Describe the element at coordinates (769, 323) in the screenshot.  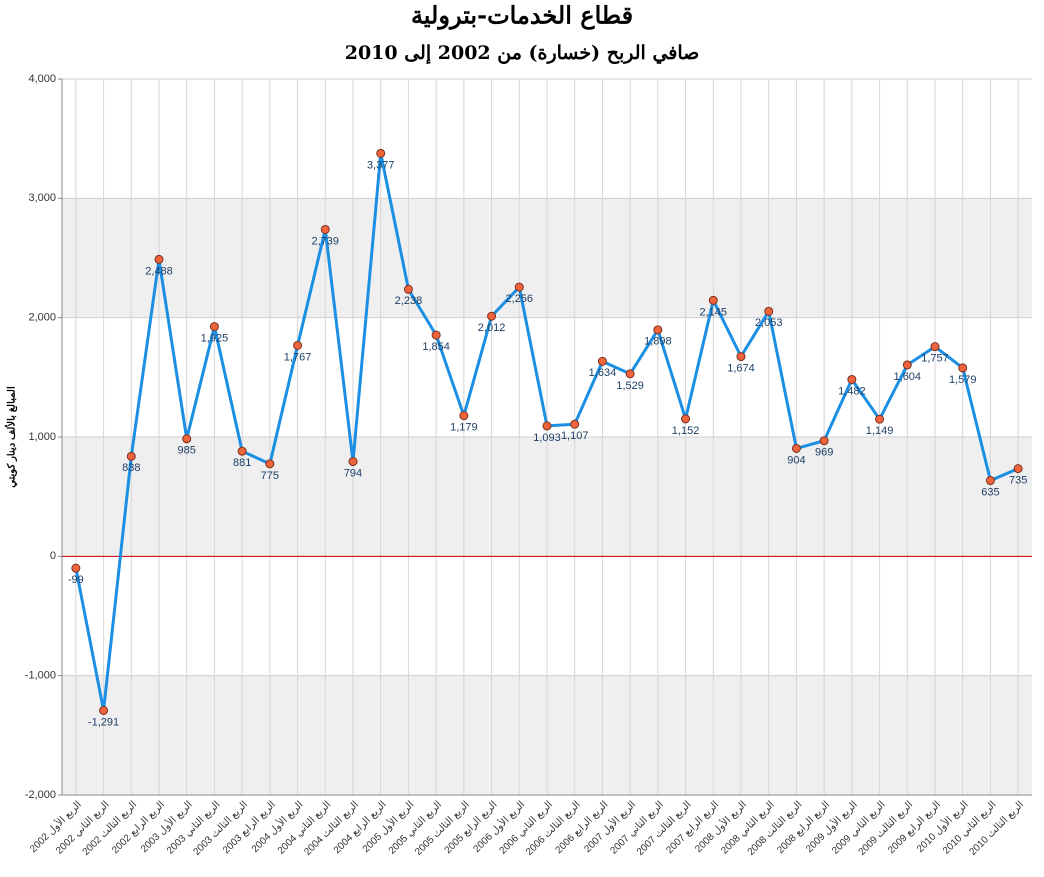
I see `data-label: 2,053` at that location.